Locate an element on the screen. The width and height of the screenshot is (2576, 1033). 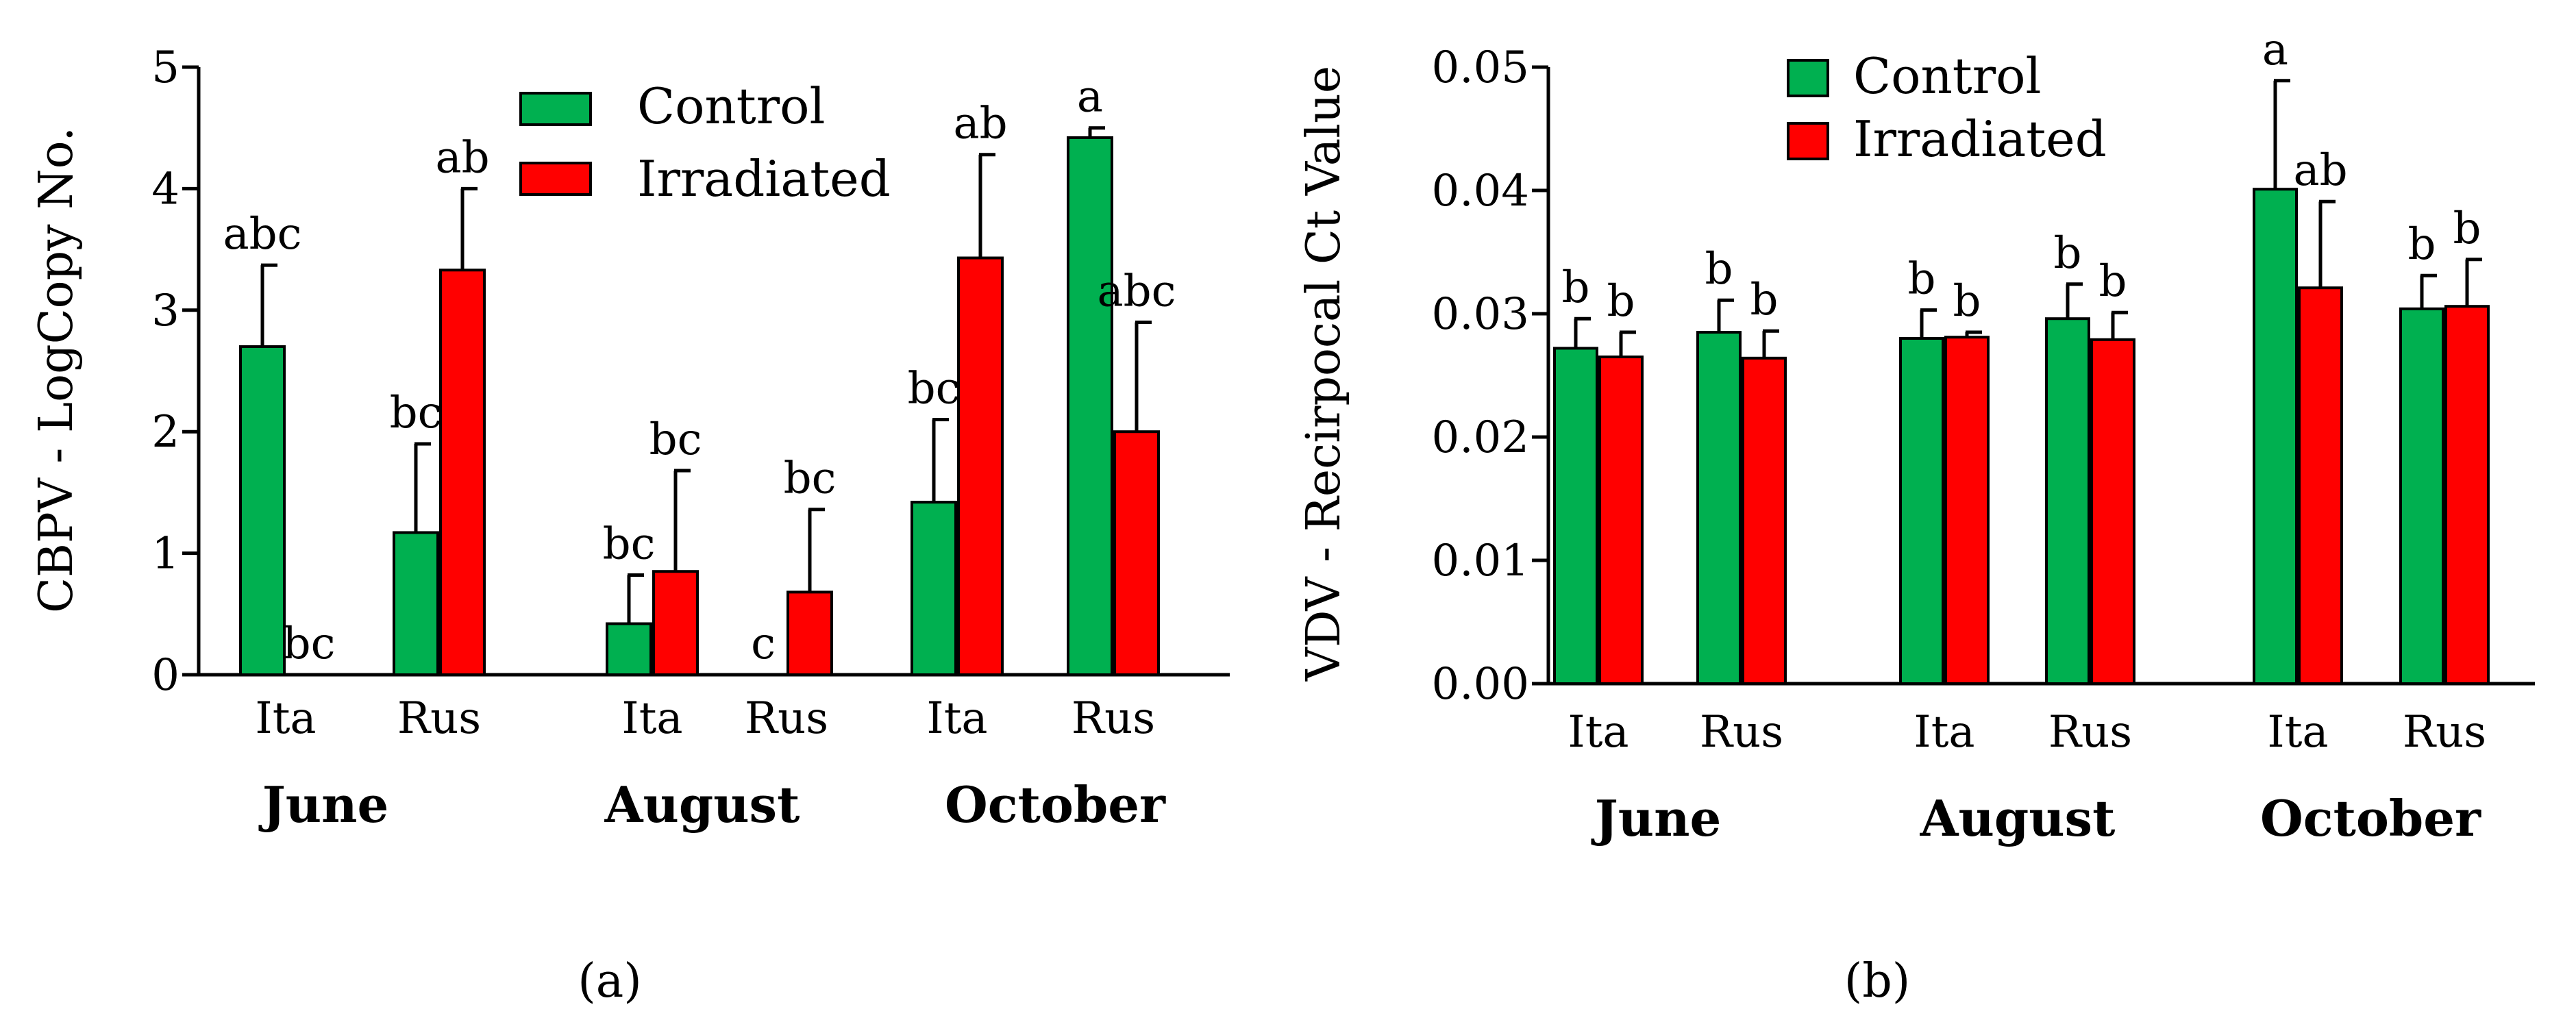
panel-a-legend-swatch-irradiated is located at coordinates (555, 179).